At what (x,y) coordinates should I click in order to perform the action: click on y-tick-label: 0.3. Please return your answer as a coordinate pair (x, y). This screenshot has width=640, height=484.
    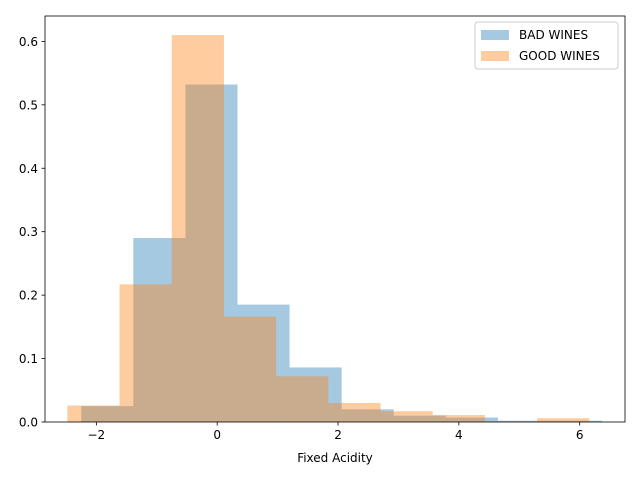
    Looking at the image, I should click on (28, 232).